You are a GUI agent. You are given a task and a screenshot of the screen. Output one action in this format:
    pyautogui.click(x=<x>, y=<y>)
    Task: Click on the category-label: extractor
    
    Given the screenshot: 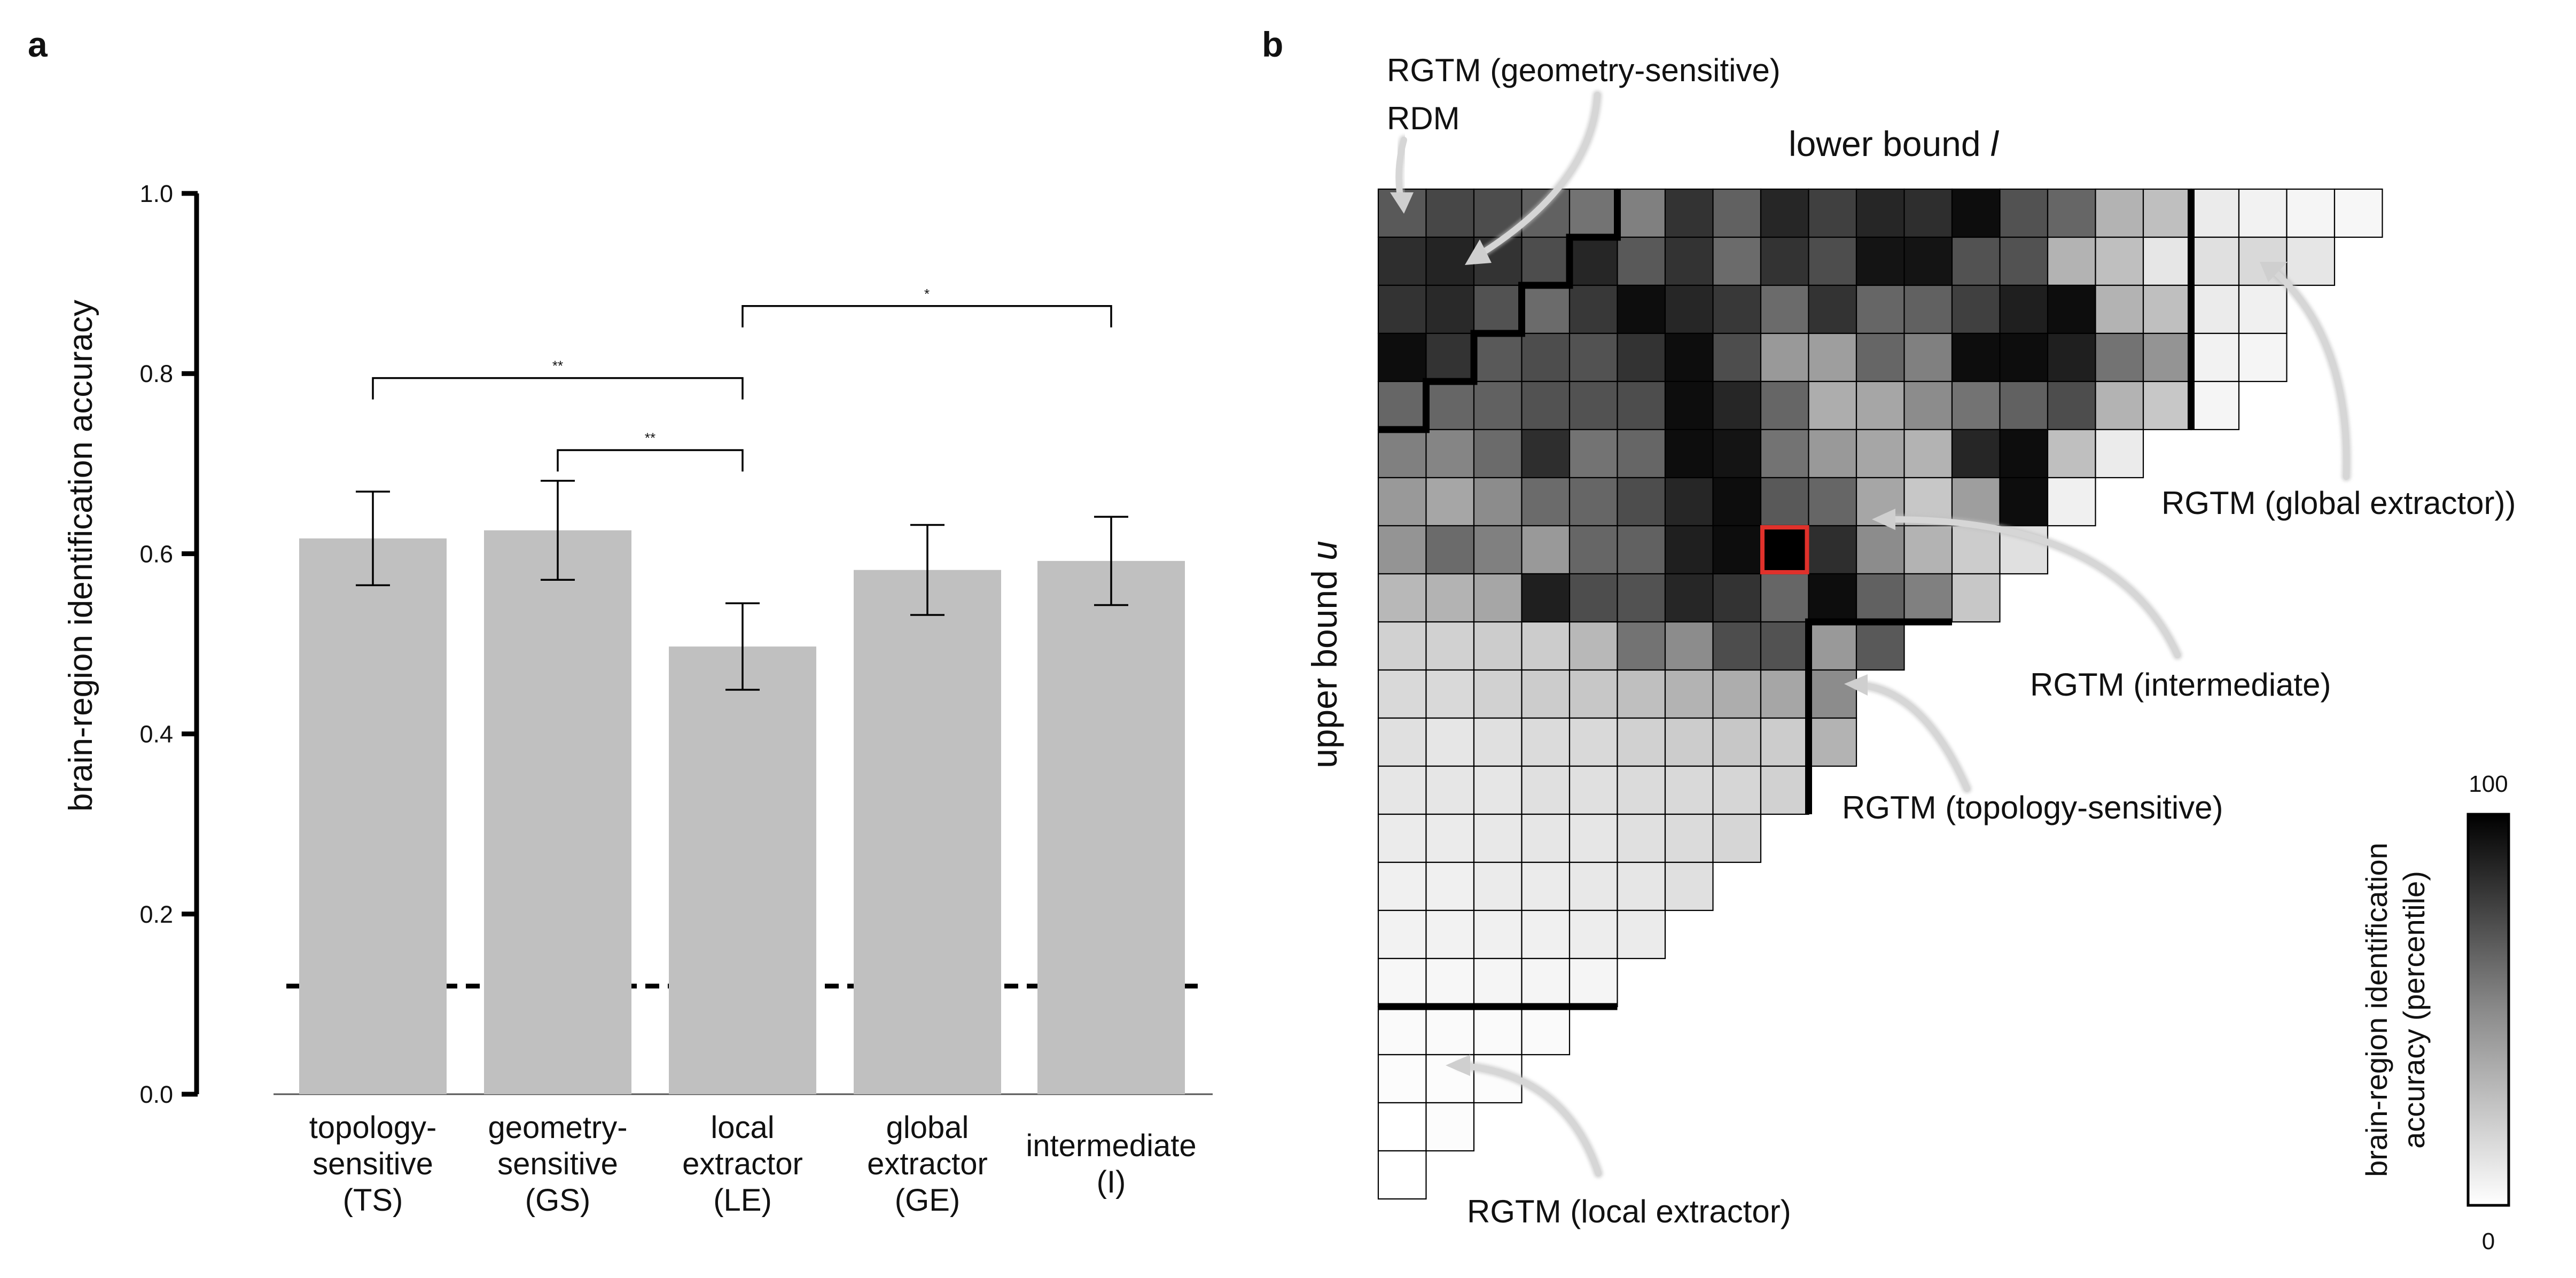 What is the action you would take?
    pyautogui.click(x=927, y=1164)
    